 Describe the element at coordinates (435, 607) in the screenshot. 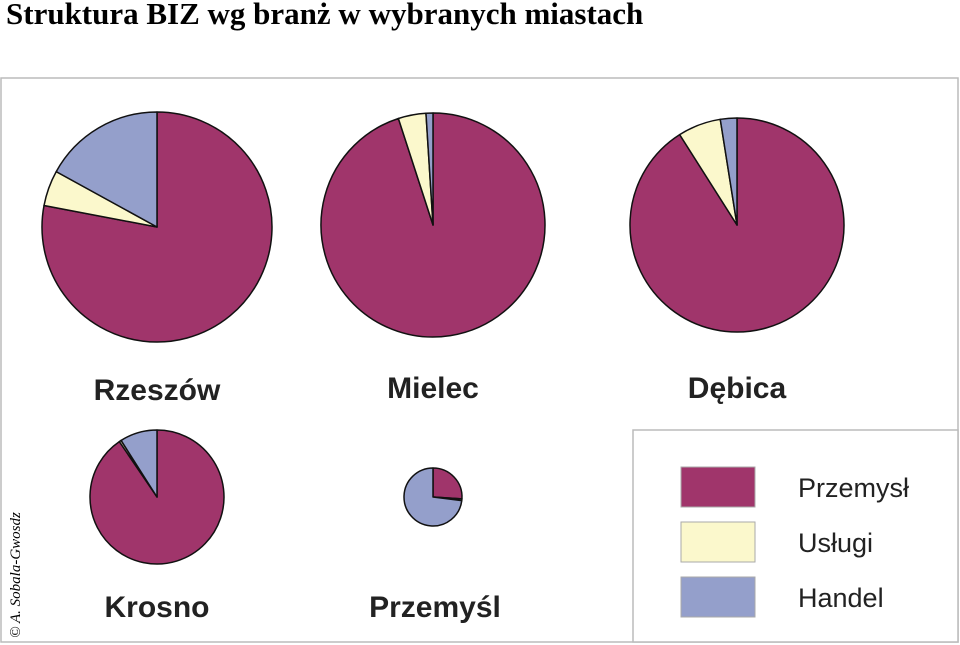

I see `pie-label: Przemyśl` at that location.